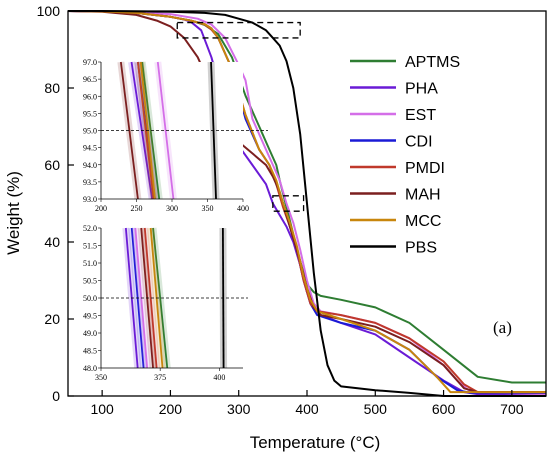 The image size is (550, 461). What do you see at coordinates (421, 89) in the screenshot?
I see `legend-label-pha: PHA` at bounding box center [421, 89].